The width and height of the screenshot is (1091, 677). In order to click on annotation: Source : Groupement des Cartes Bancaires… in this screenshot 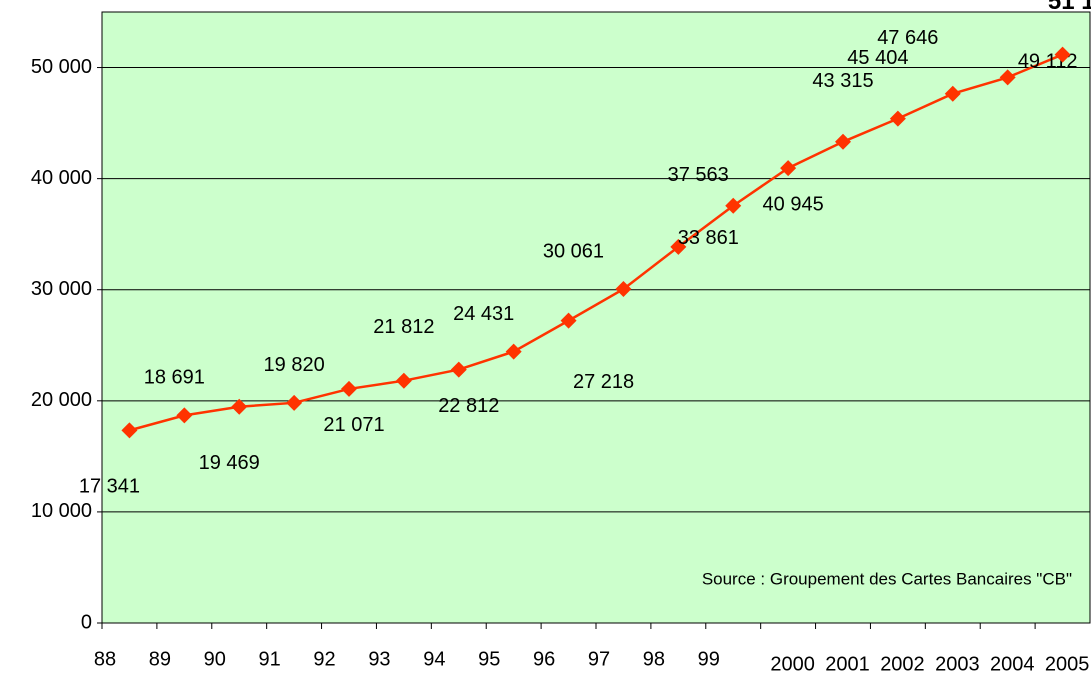, I will do `click(887, 578)`.